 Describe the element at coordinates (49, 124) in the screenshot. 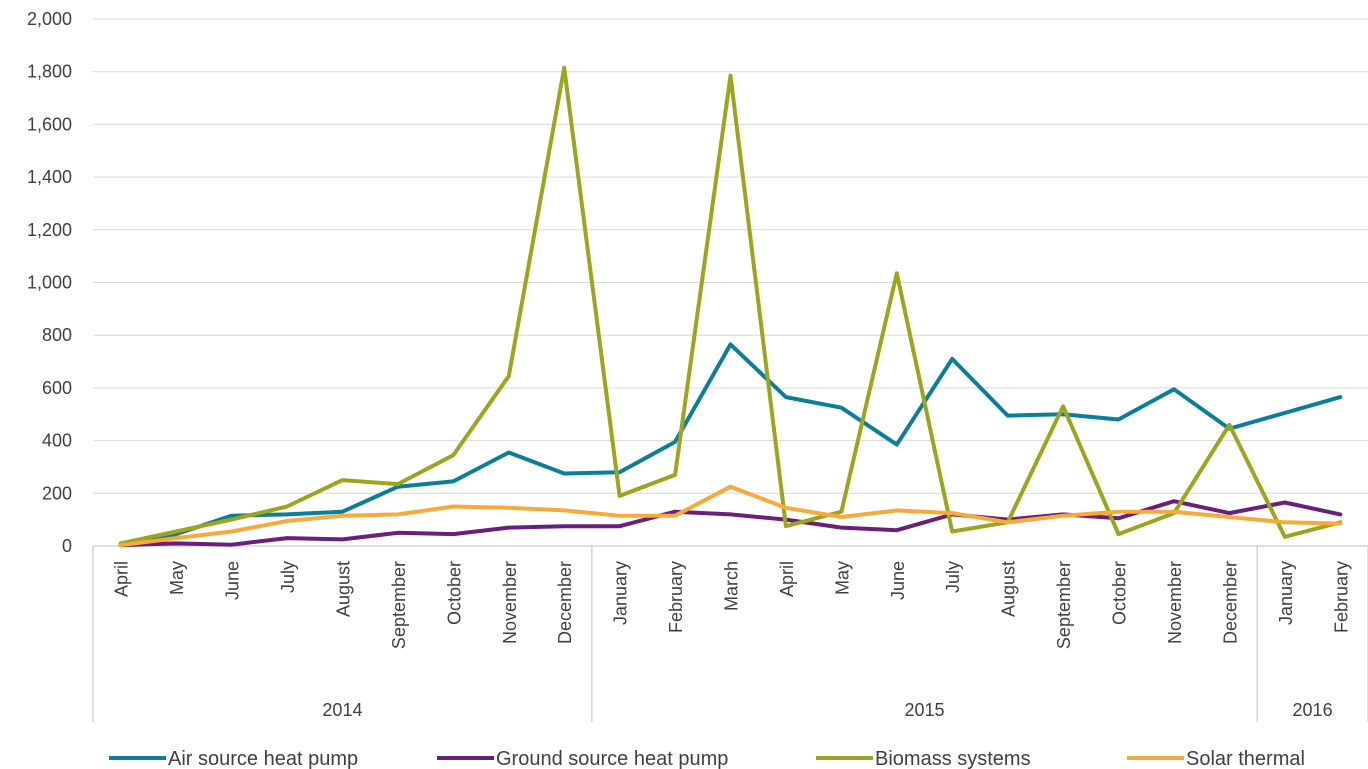

I see `y-tick-label: 1,600` at that location.